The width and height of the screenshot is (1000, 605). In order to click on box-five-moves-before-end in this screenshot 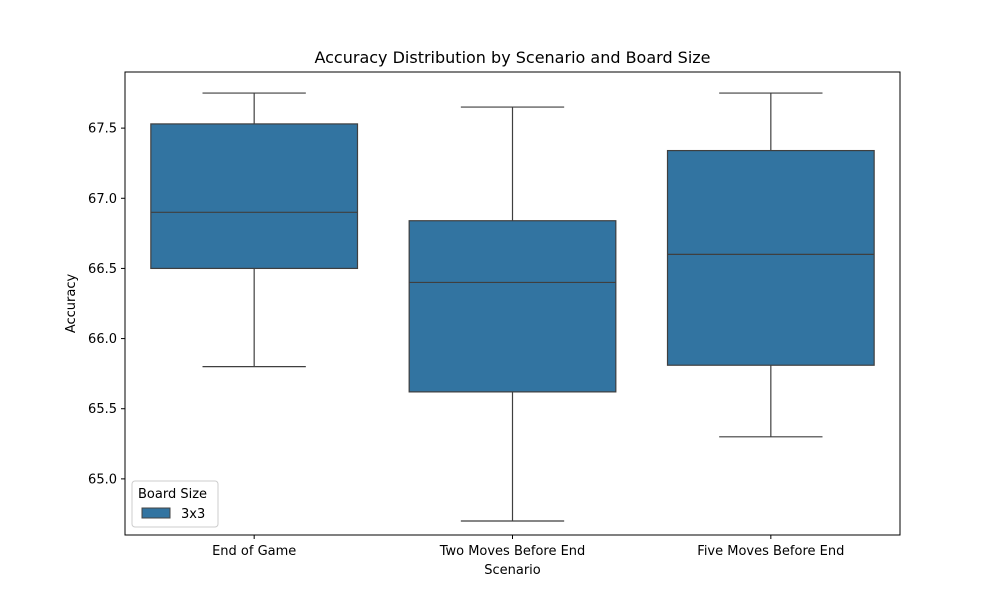, I will do `click(770, 257)`.